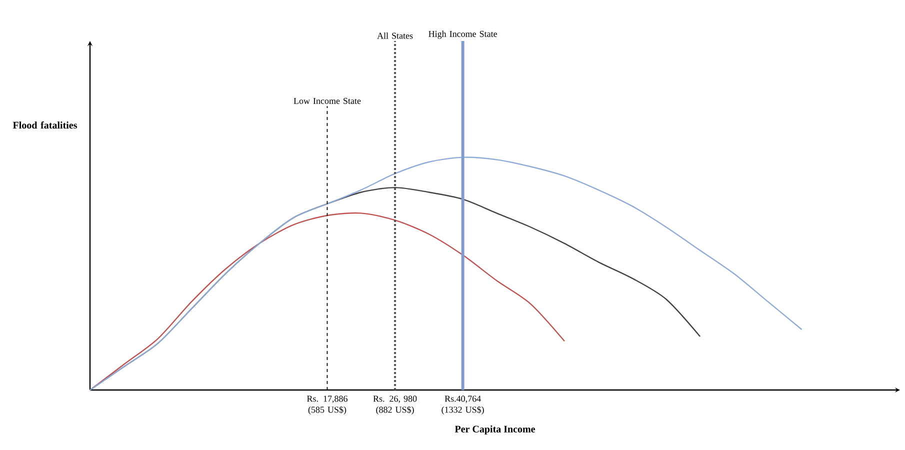  I want to click on x-axis-title: Per Capita Income, so click(495, 430).